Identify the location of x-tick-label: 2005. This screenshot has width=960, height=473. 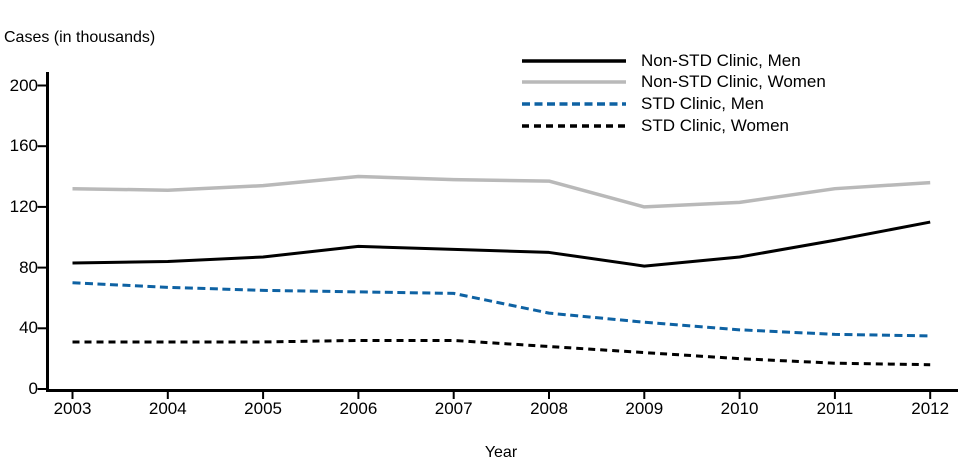
(263, 408).